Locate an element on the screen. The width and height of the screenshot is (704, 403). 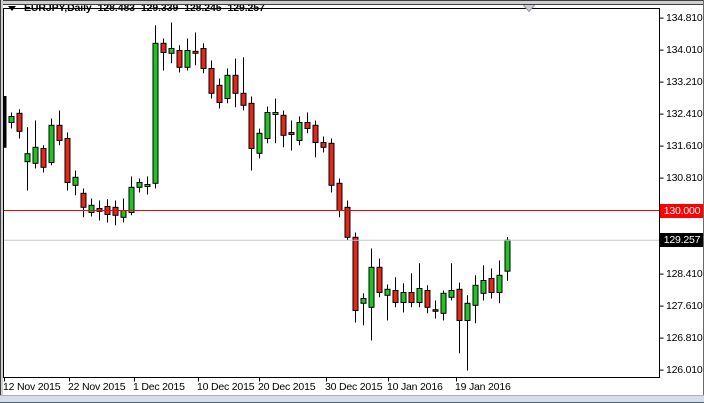
symbol-timeframe-label: EURJPY,Daily is located at coordinates (58, 8).